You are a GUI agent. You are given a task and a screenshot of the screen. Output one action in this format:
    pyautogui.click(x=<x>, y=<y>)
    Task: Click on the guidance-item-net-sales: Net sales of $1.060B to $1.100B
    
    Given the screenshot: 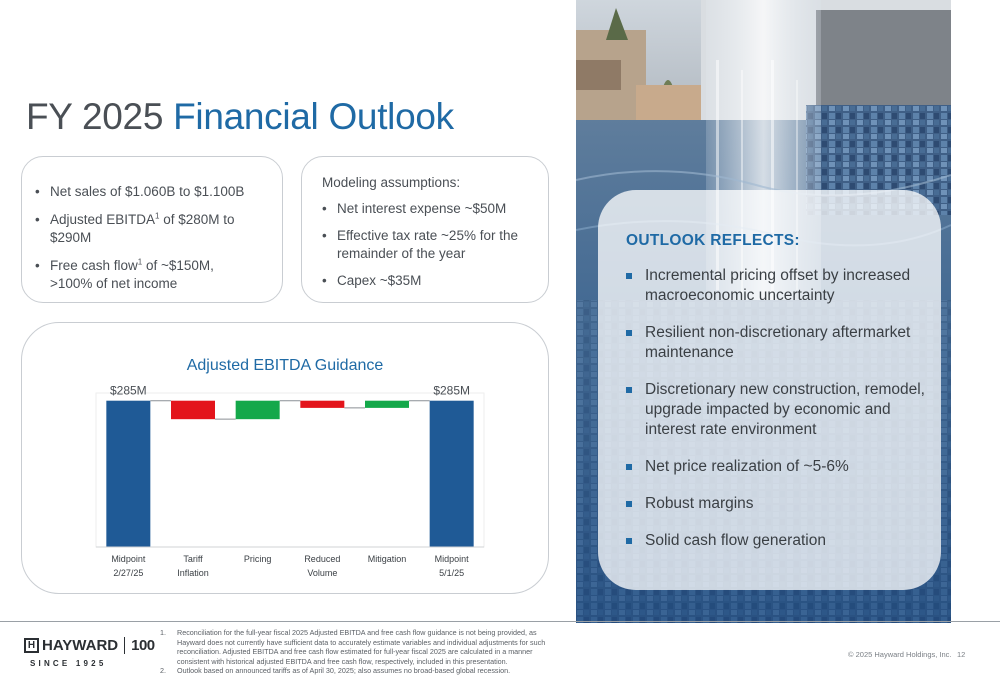 What is the action you would take?
    pyautogui.click(x=155, y=192)
    